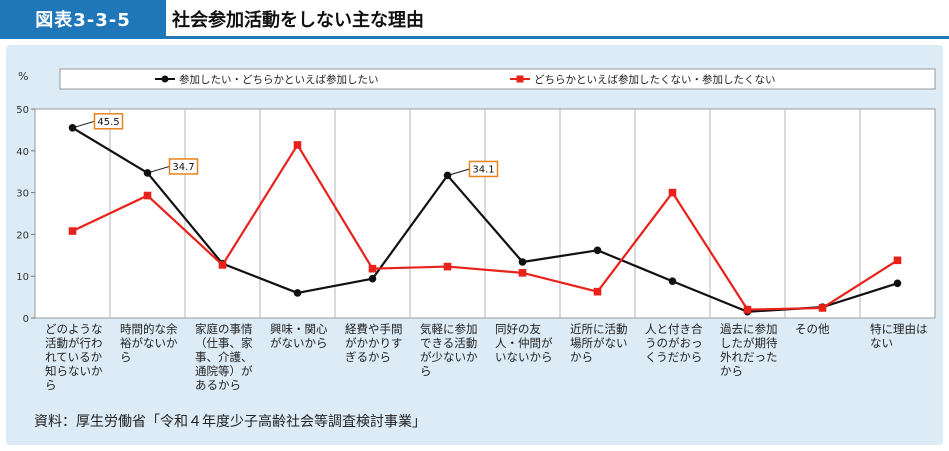 The height and width of the screenshot is (451, 949). I want to click on x-category-label: 過去に参加, so click(749, 329).